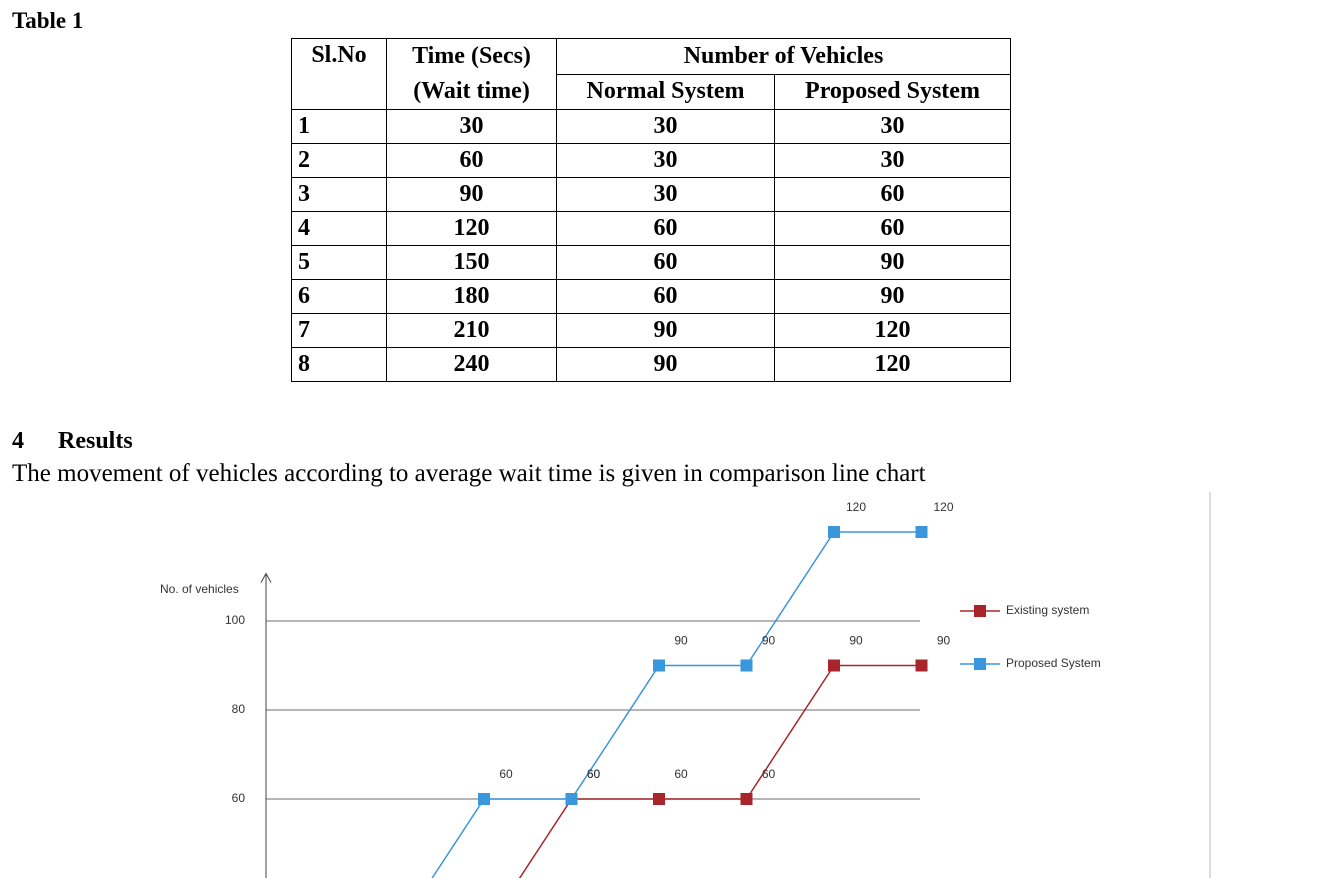 The image size is (1336, 878). What do you see at coordinates (339, 330) in the screenshot?
I see `table-cell: 7` at bounding box center [339, 330].